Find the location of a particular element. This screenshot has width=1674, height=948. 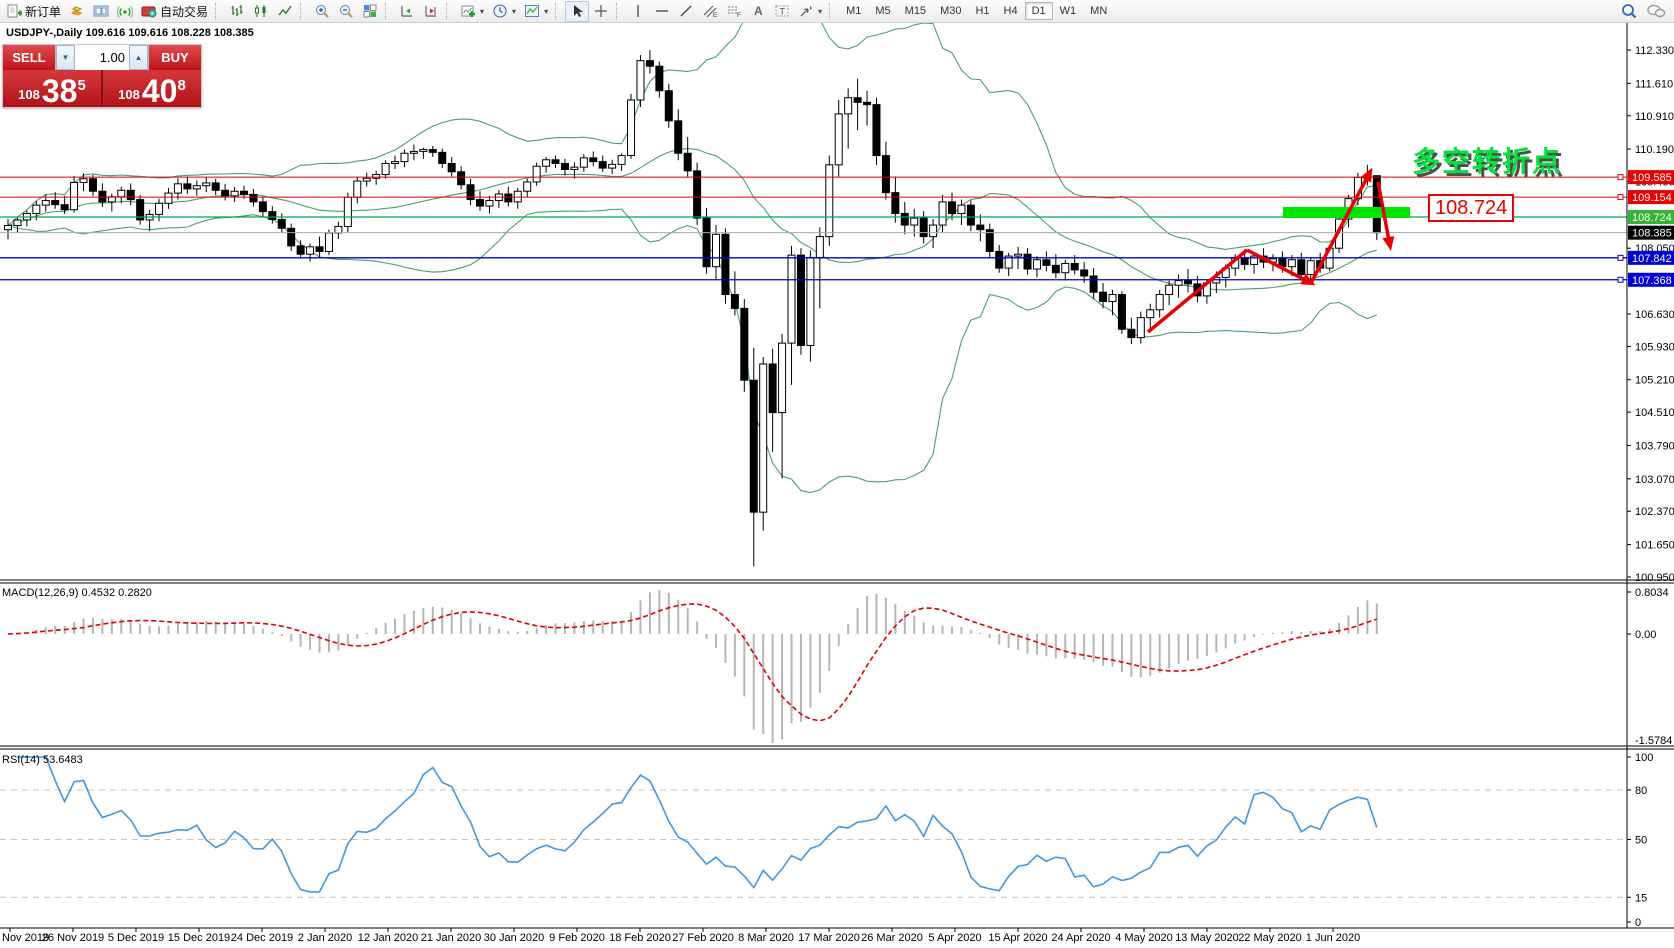

timeframe-w1: W1 is located at coordinates (1068, 11).